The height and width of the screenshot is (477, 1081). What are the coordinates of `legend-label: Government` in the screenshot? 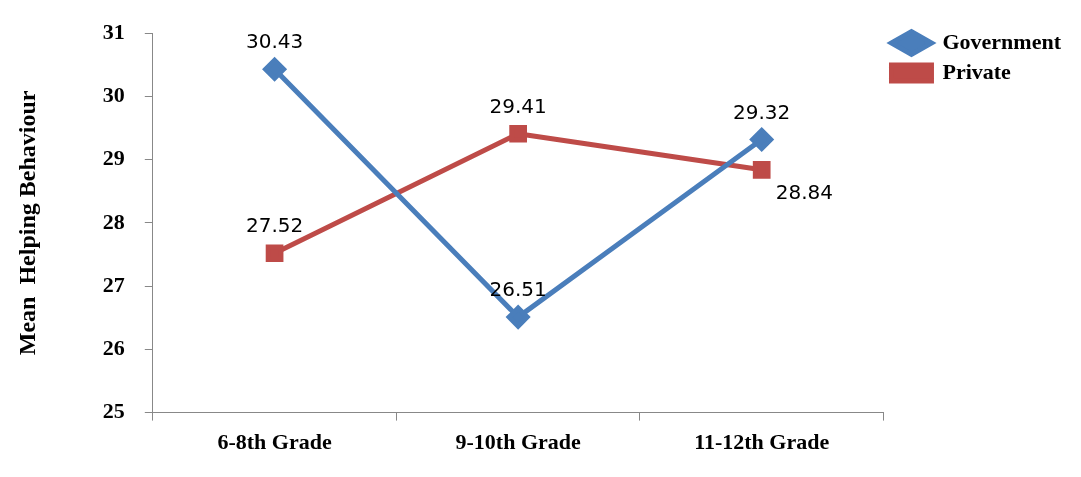 It's located at (1002, 41).